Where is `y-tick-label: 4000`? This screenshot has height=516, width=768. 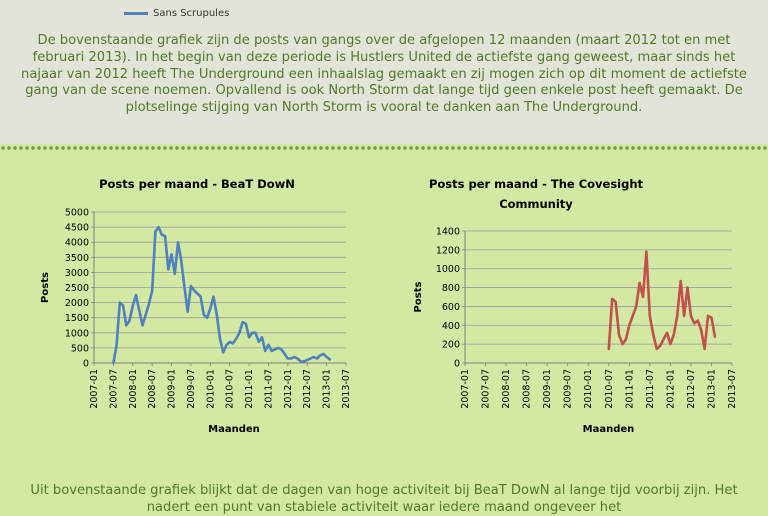
y-tick-label: 4000 is located at coordinates (77, 243).